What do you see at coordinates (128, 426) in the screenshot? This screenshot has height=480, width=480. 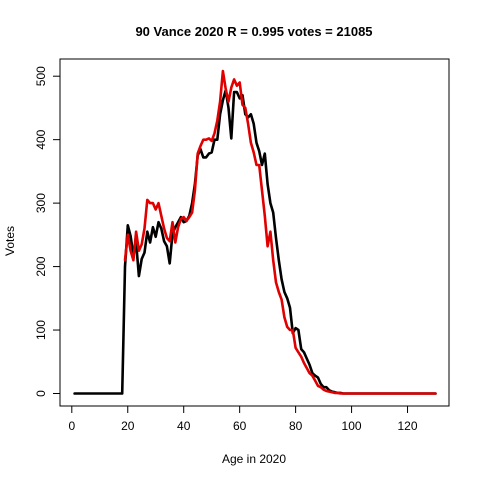 I see `x-tick-label: 20` at bounding box center [128, 426].